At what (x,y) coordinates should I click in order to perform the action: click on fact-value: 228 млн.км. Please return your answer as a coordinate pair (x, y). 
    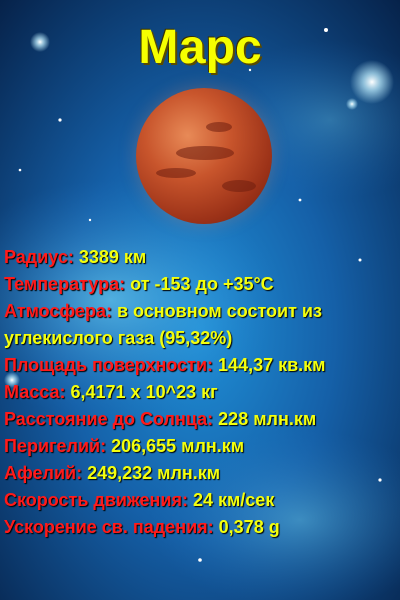
    Looking at the image, I should click on (267, 419).